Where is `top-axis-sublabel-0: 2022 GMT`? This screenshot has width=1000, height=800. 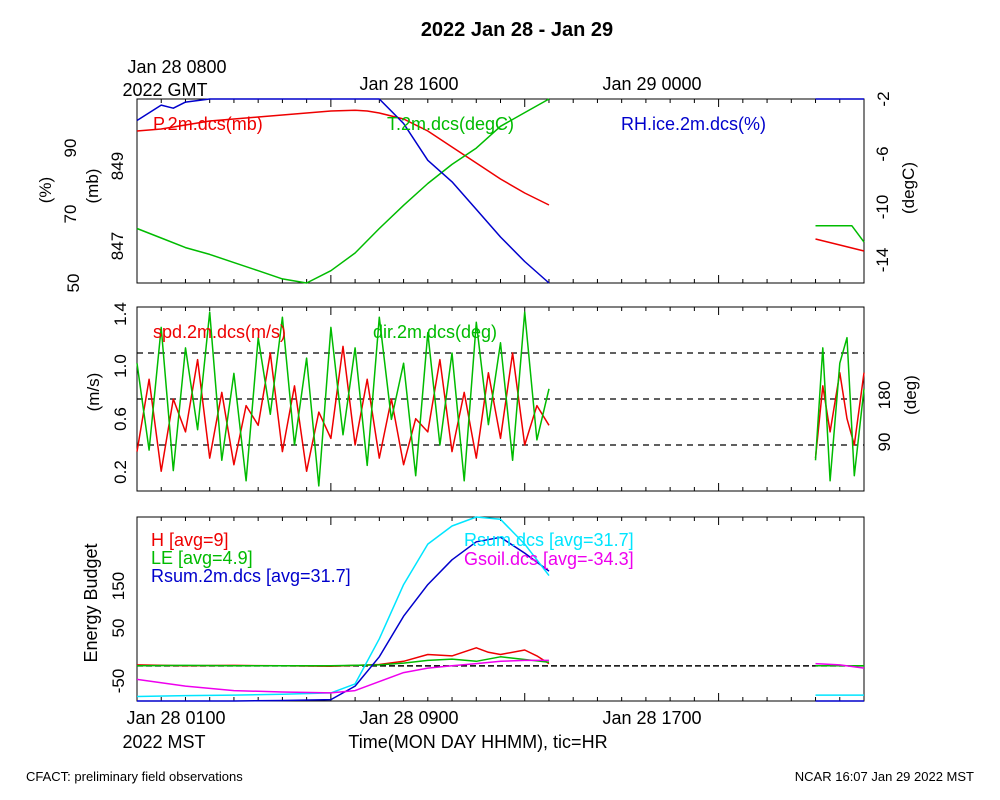
top-axis-sublabel-0: 2022 GMT is located at coordinates (164, 90).